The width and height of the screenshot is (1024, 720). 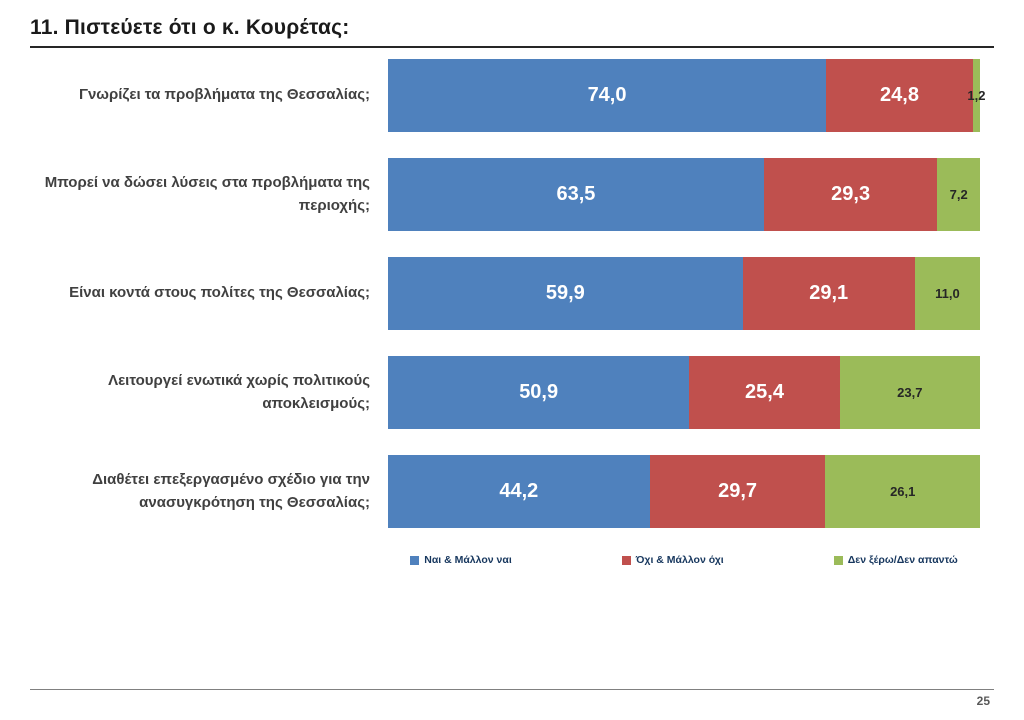 I want to click on page-title: 11. Πιστεύετε ότι ο κ. Κουρέτας:, so click(x=190, y=27).